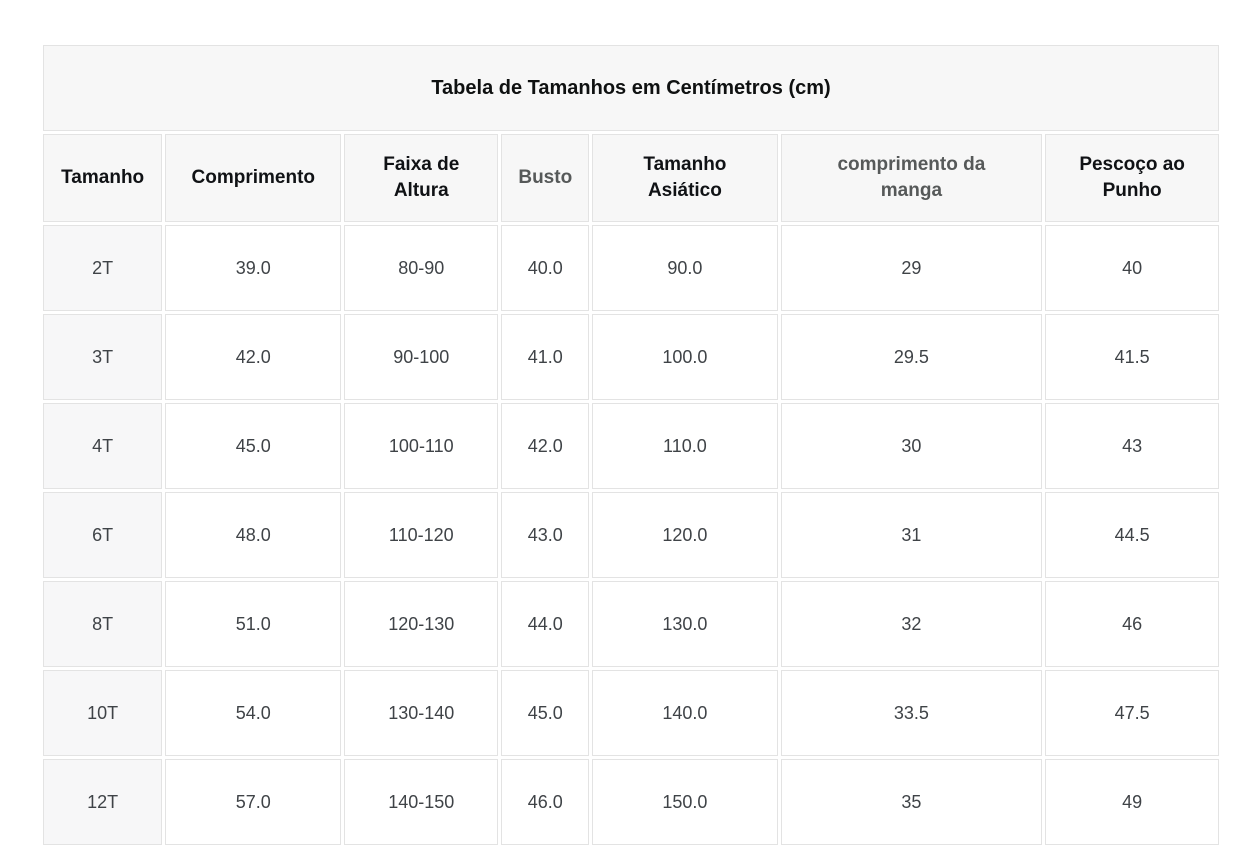 The width and height of the screenshot is (1254, 848). Describe the element at coordinates (911, 802) in the screenshot. I see `data-cell: 35` at that location.